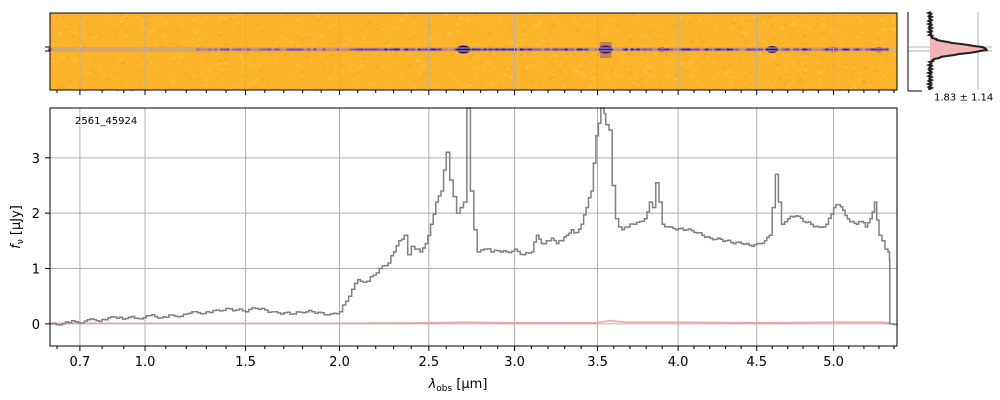  I want to click on y-tick-label: 3, so click(36, 159).